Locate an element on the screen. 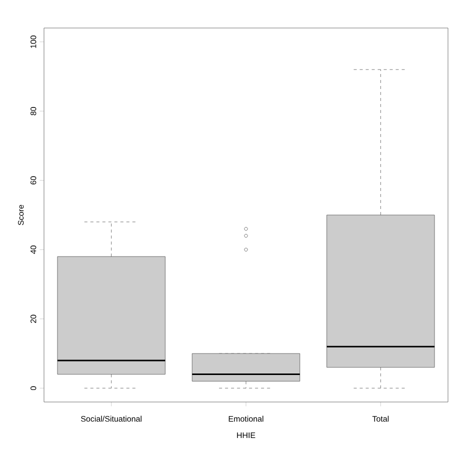  y-tick-label: 40 is located at coordinates (33, 249).